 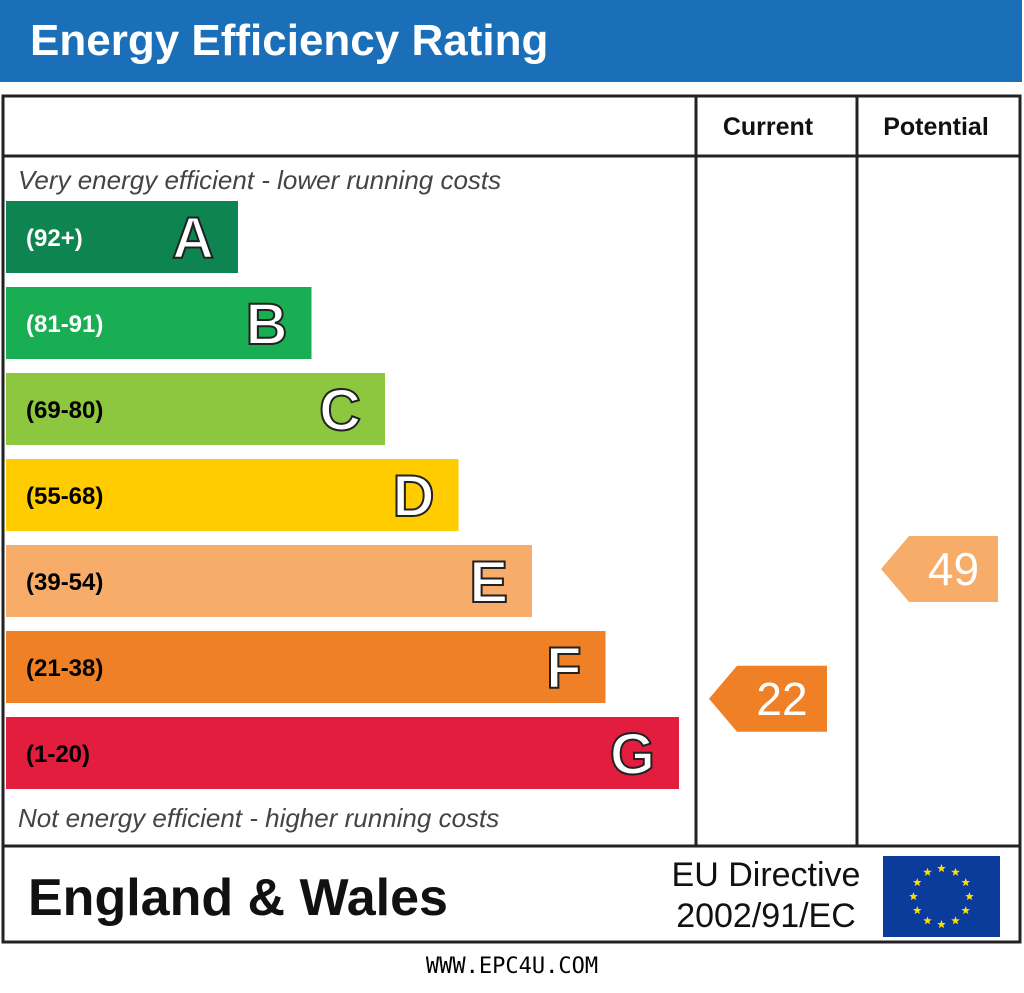 What do you see at coordinates (195, 409) in the screenshot?
I see `band-c-bar` at bounding box center [195, 409].